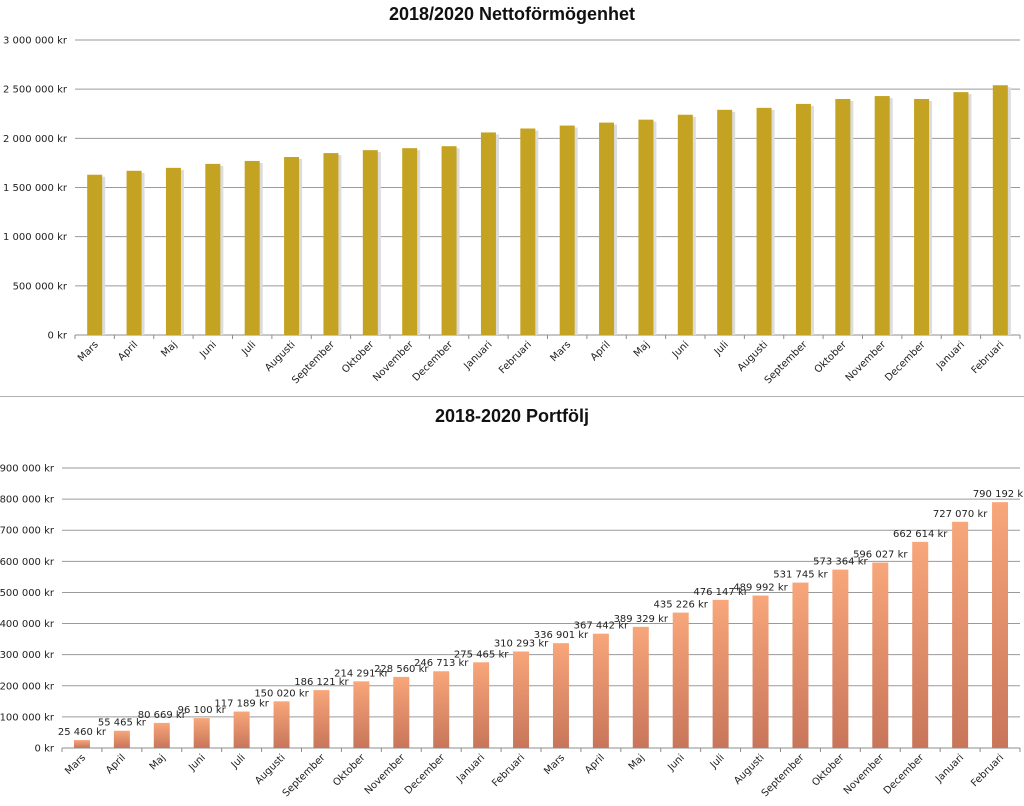 This screenshot has width=1024, height=806. What do you see at coordinates (27, 500) in the screenshot?
I see `y-tick-label: 800 000 kr` at bounding box center [27, 500].